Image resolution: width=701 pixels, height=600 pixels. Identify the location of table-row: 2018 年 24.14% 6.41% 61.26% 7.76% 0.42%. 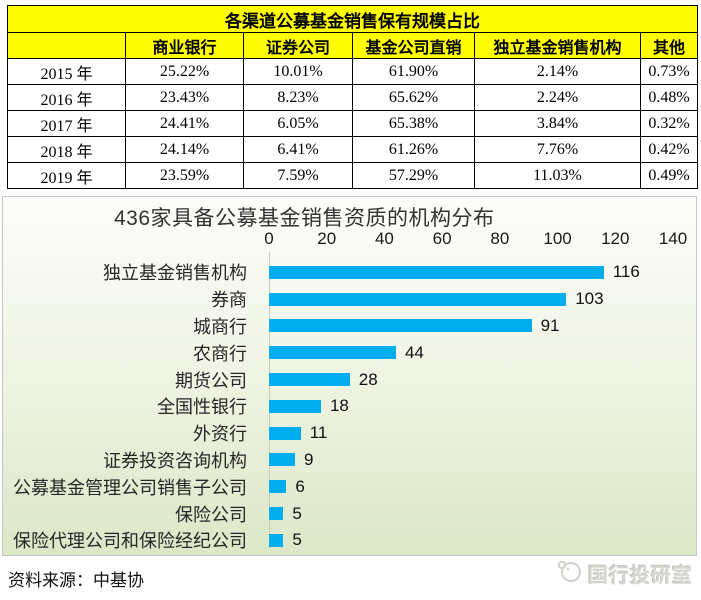
(353, 149).